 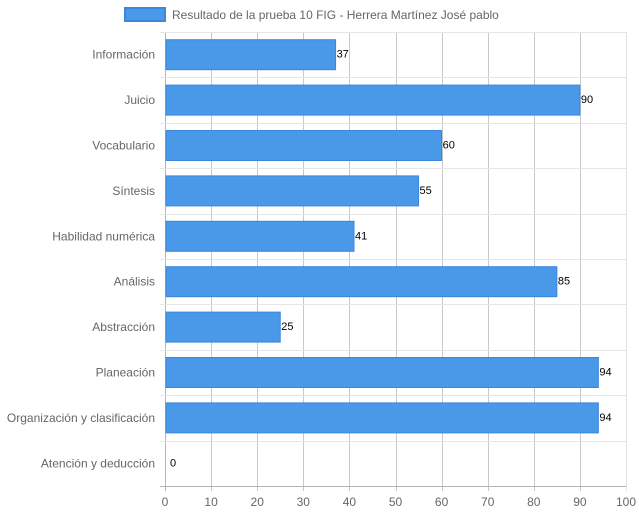 I want to click on x-tick-label: 30, so click(x=304, y=502).